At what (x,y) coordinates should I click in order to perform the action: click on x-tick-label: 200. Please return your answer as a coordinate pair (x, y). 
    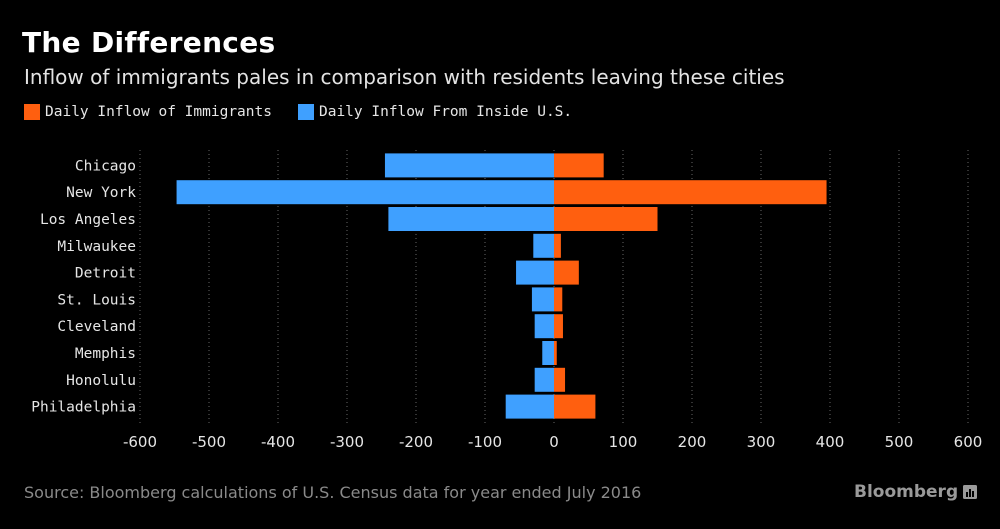
    Looking at the image, I should click on (692, 442).